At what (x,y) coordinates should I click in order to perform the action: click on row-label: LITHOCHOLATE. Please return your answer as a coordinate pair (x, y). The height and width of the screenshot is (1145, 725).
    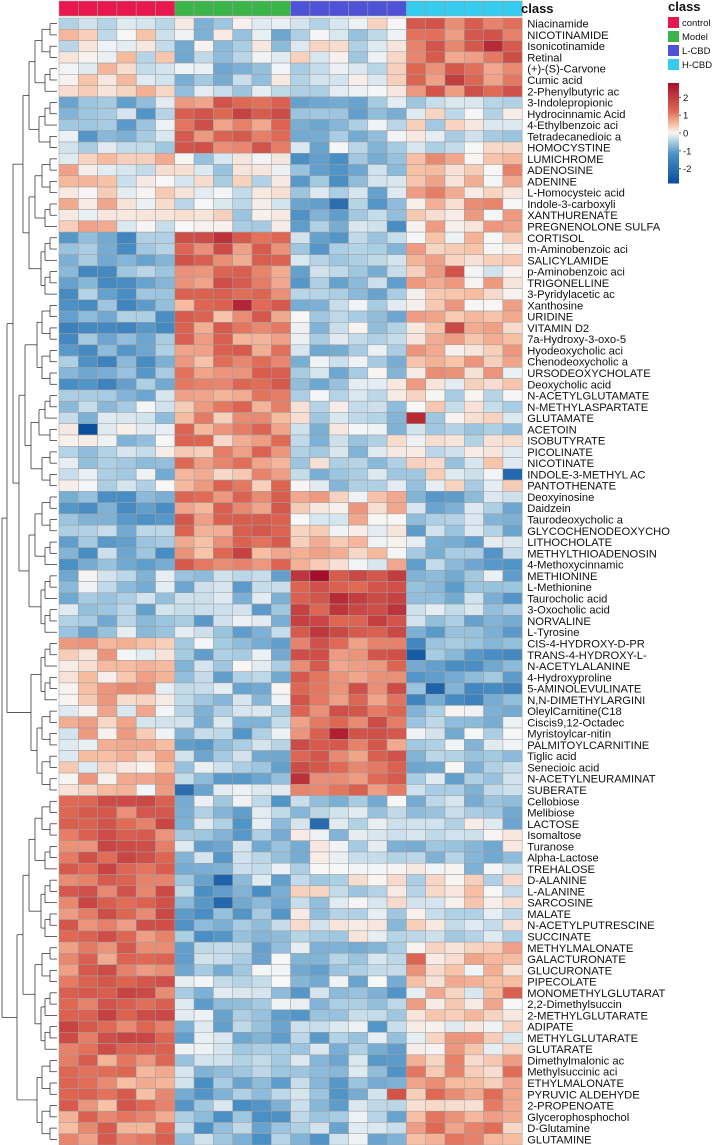
    Looking at the image, I should click on (569, 543).